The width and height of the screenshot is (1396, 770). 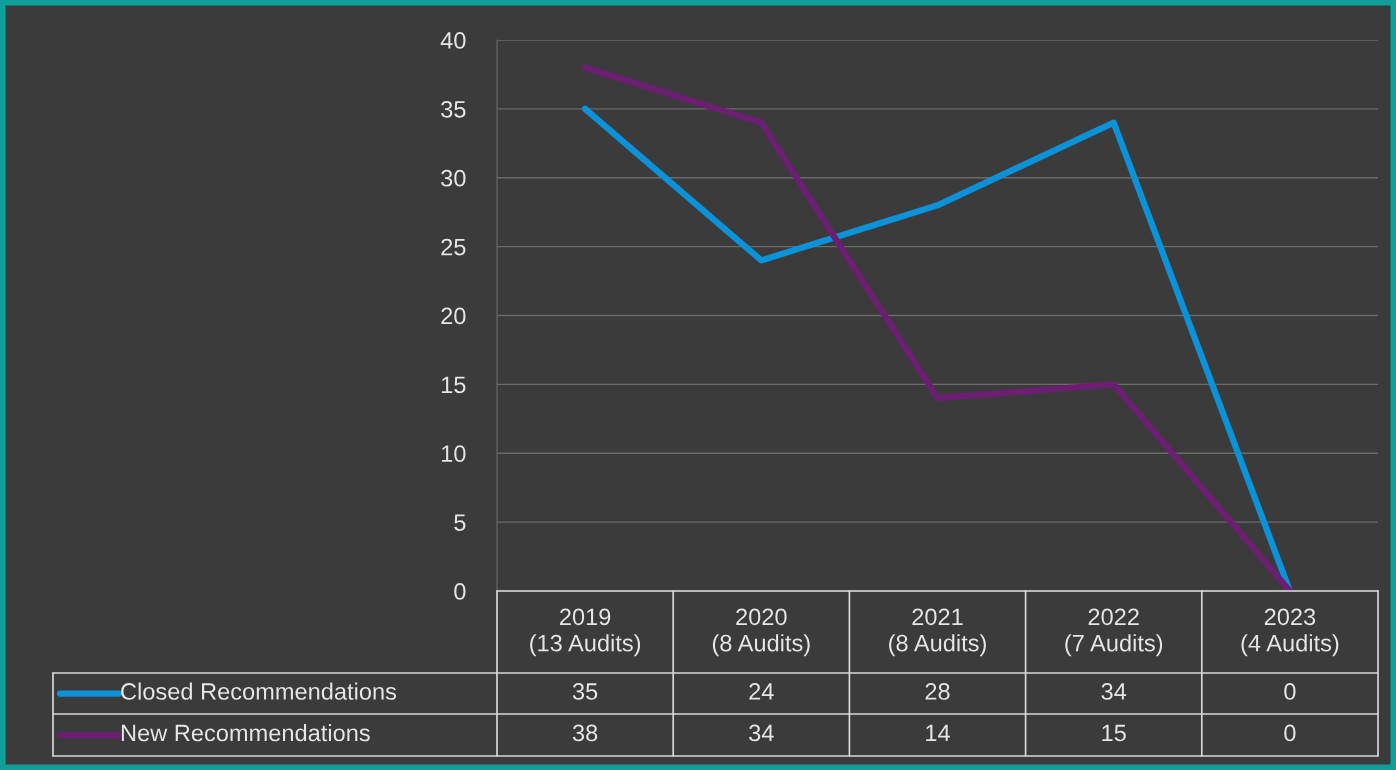 What do you see at coordinates (761, 691) in the screenshot?
I see `data-label: 24` at bounding box center [761, 691].